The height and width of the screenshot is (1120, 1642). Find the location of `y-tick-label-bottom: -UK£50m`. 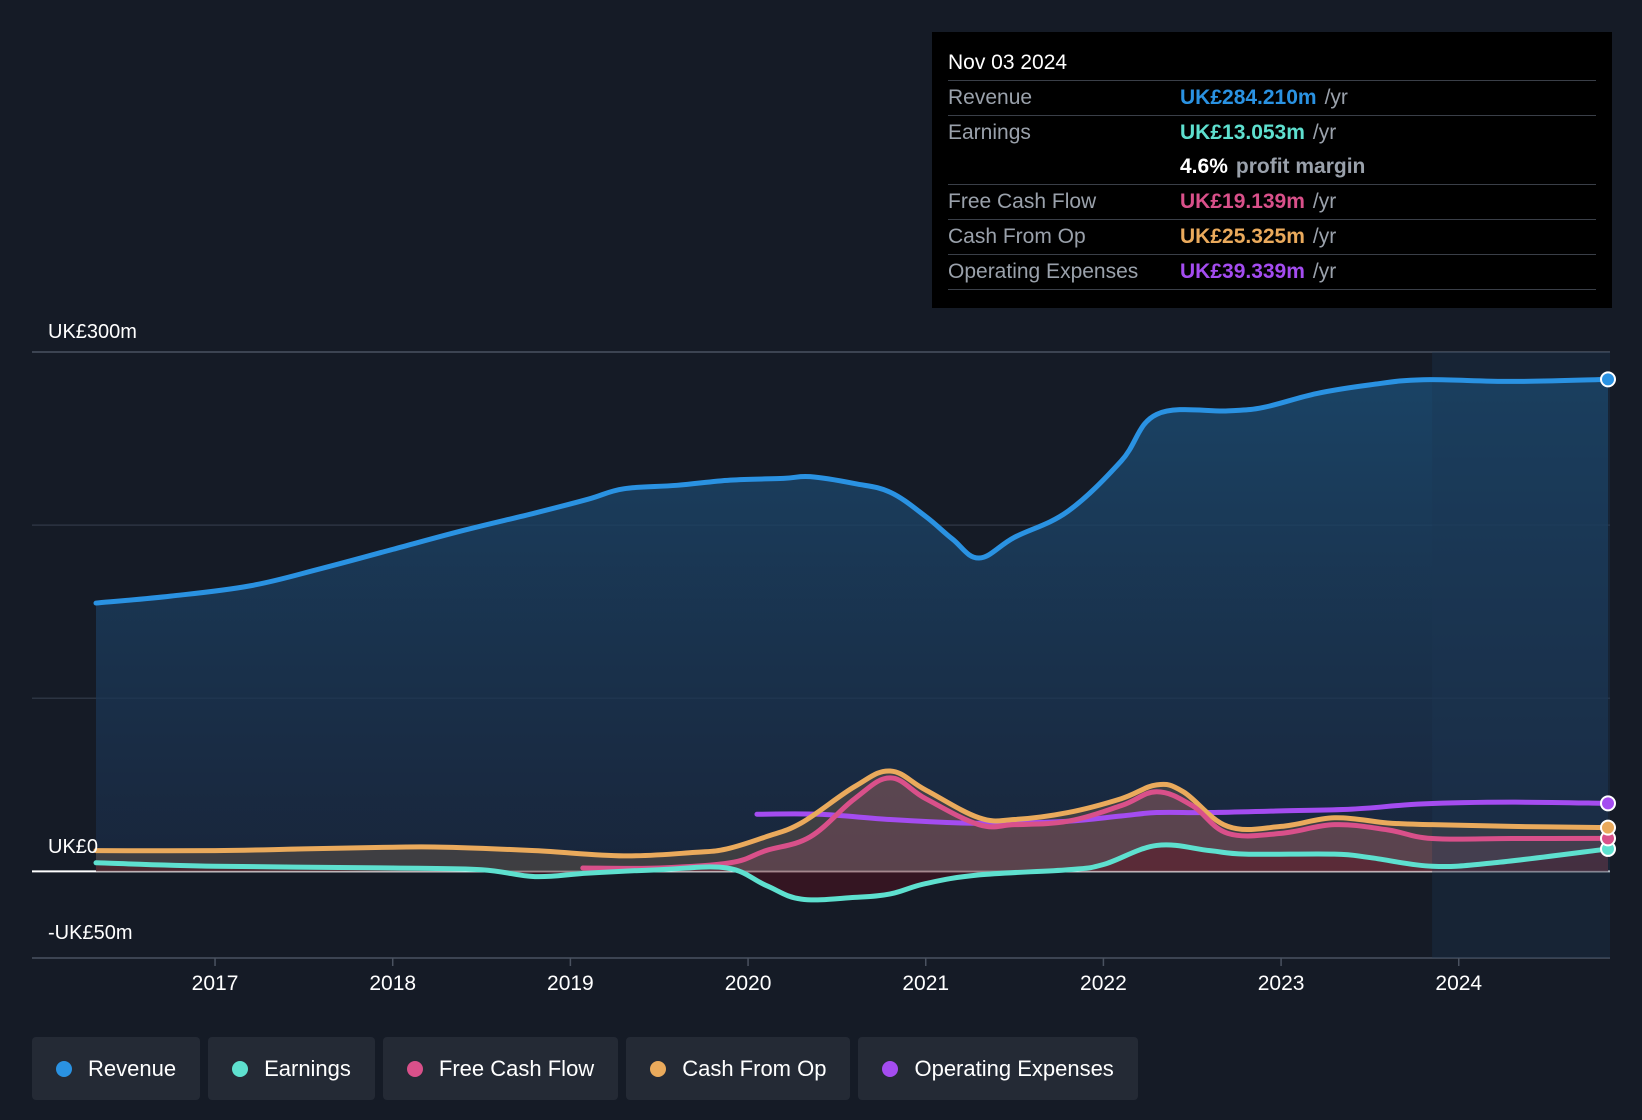

y-tick-label-bottom: -UK£50m is located at coordinates (90, 933).